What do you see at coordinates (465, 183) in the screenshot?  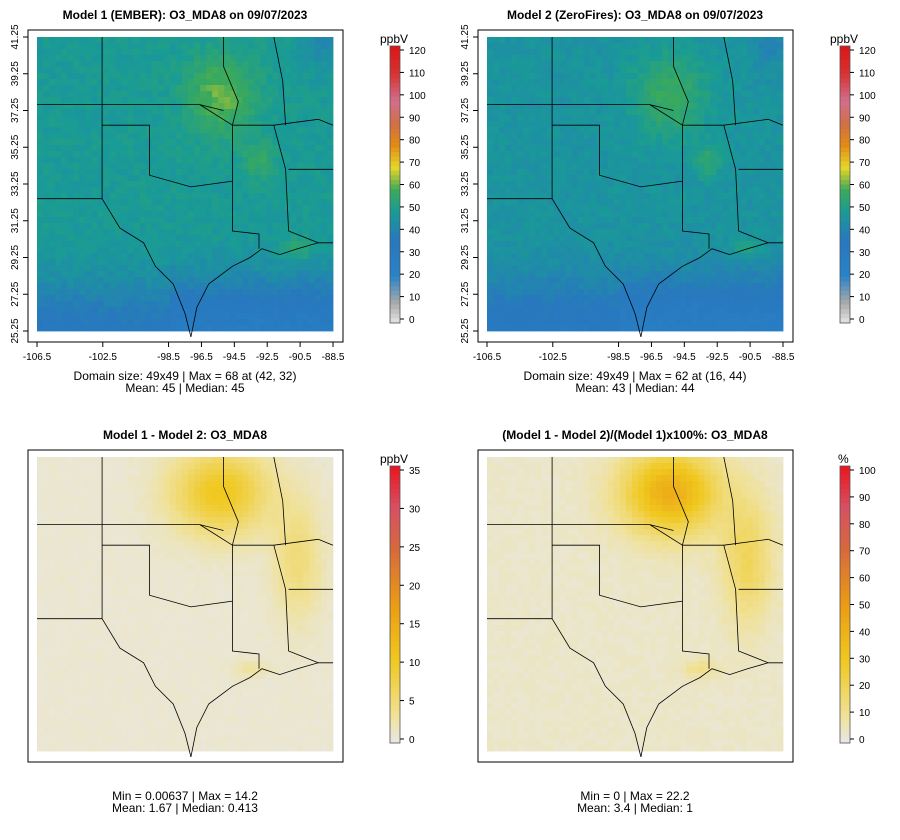 I see `y-tick-label: 33.25` at bounding box center [465, 183].